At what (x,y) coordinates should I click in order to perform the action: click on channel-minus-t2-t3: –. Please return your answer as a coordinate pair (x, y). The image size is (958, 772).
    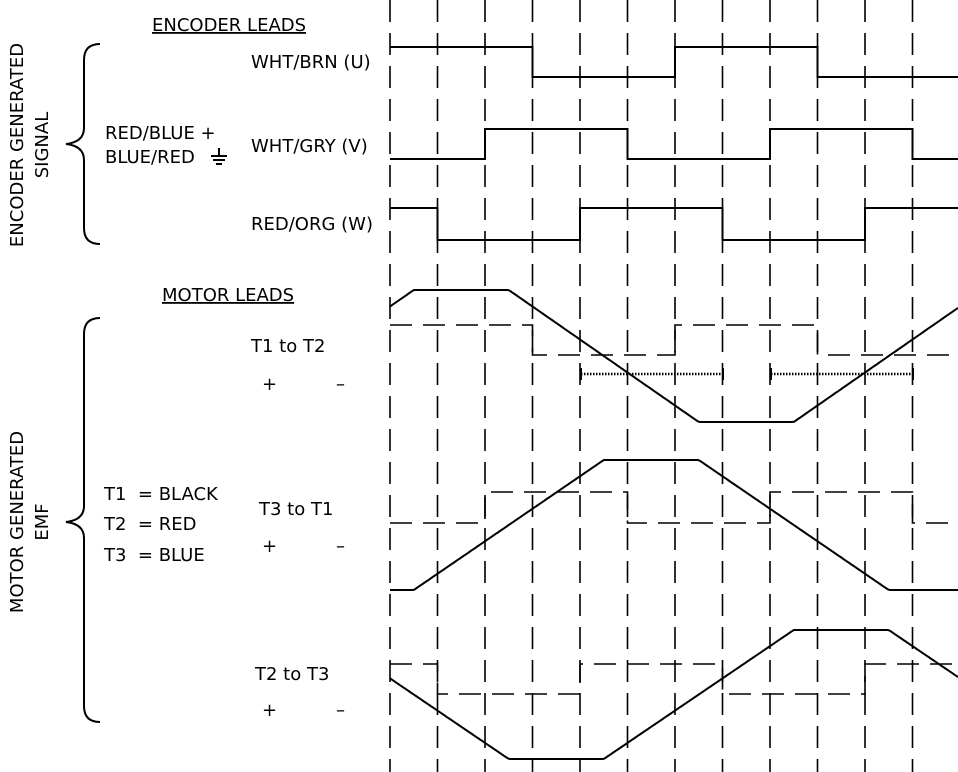
    Looking at the image, I should click on (340, 710).